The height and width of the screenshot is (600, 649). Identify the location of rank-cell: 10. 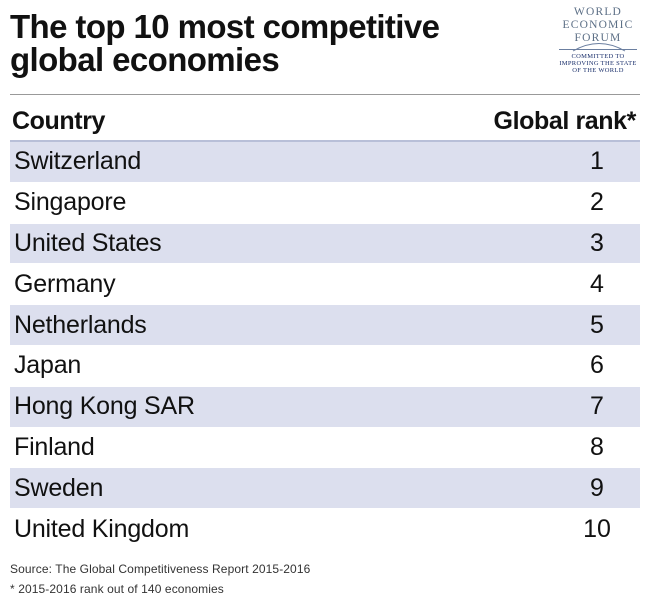
(597, 528).